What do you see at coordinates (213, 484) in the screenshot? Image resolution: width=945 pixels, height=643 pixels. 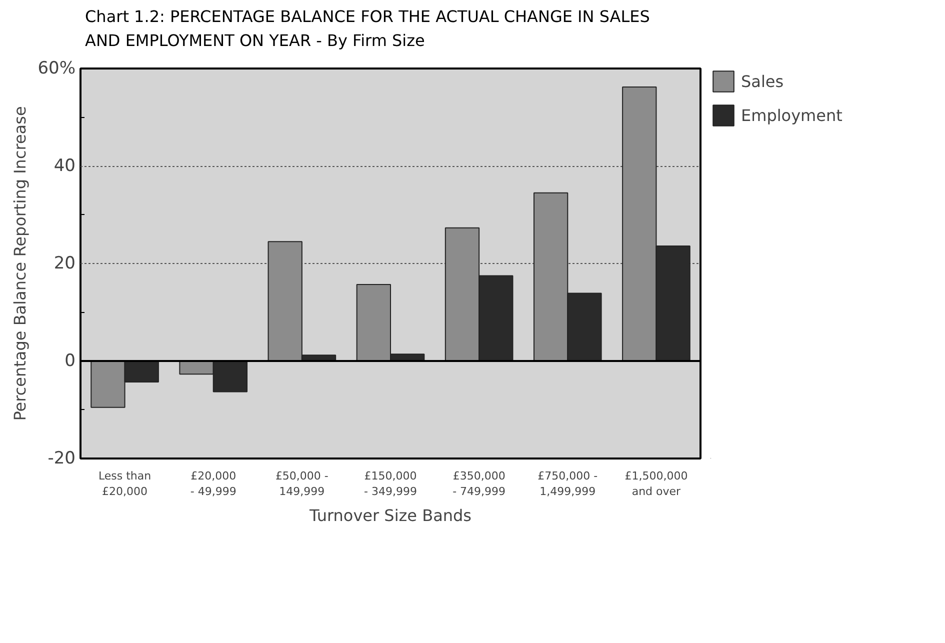 I see `x-tick-label: £20,000 - 49,999` at bounding box center [213, 484].